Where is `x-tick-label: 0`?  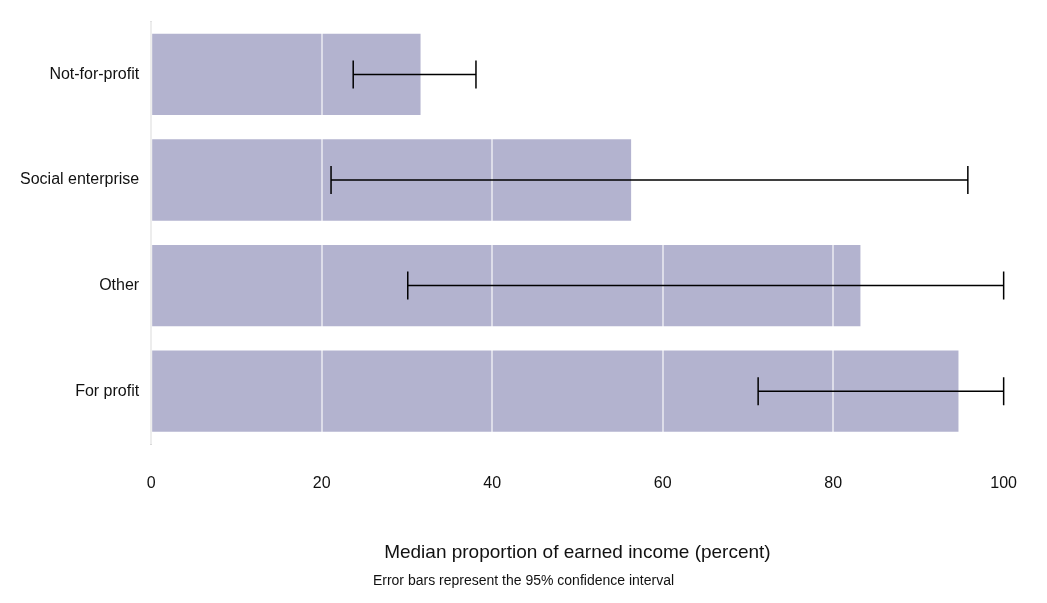
x-tick-label: 0 is located at coordinates (151, 483).